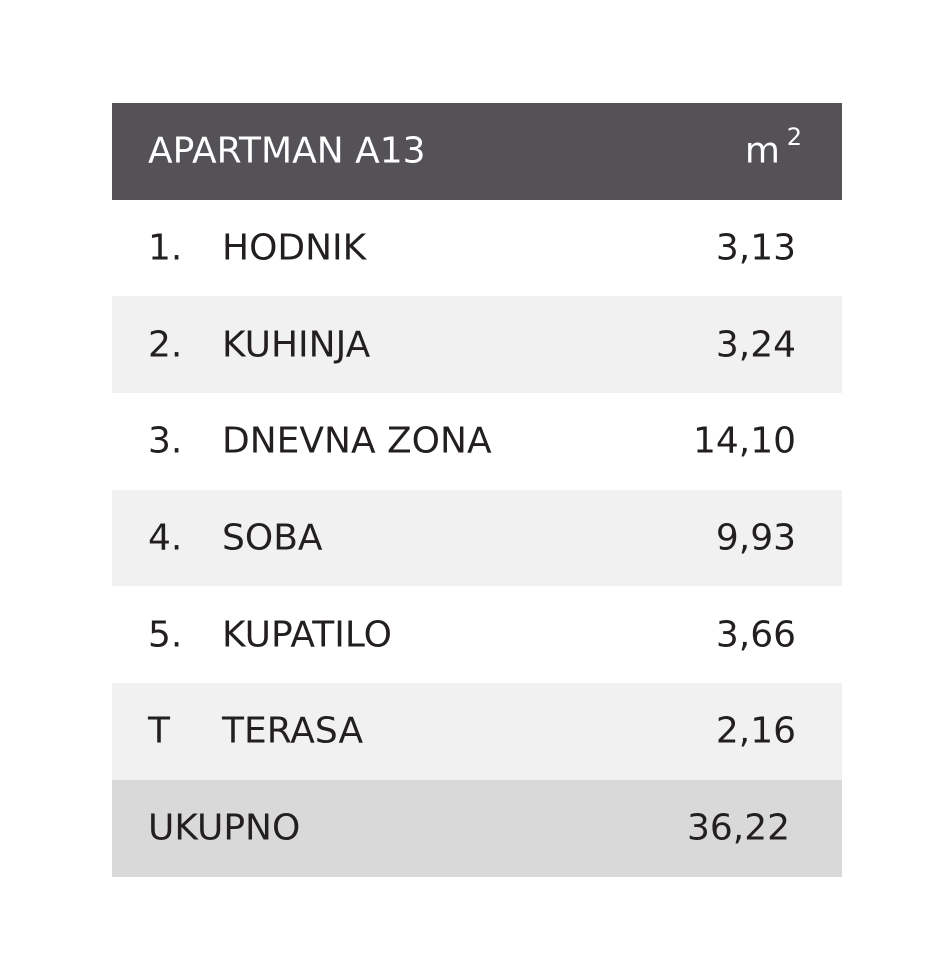  Describe the element at coordinates (159, 731) in the screenshot. I see `row-number: T` at that location.